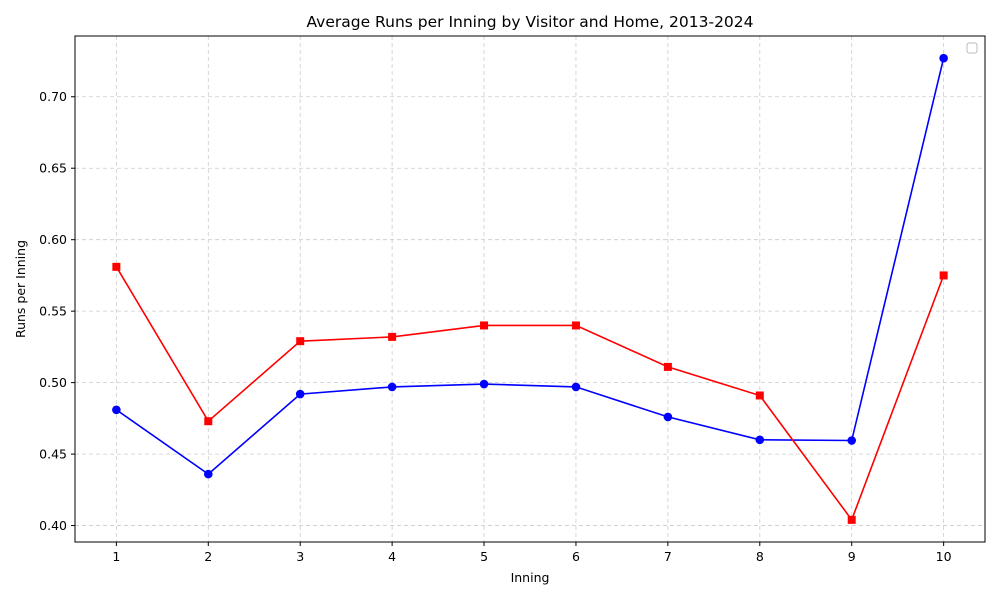 Image resolution: width=1000 pixels, height=600 pixels. I want to click on legend-box, so click(972, 48).